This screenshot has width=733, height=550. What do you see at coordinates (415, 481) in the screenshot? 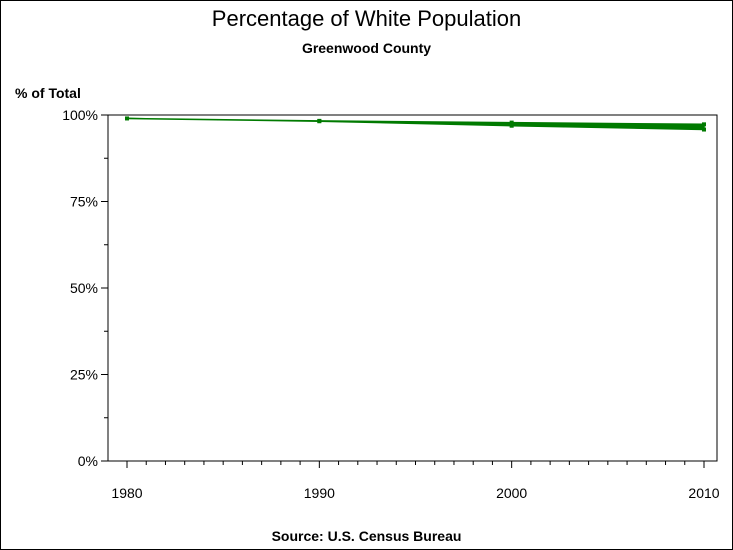
I see `x-ticks: 1980 1990 2000 2010` at bounding box center [415, 481].